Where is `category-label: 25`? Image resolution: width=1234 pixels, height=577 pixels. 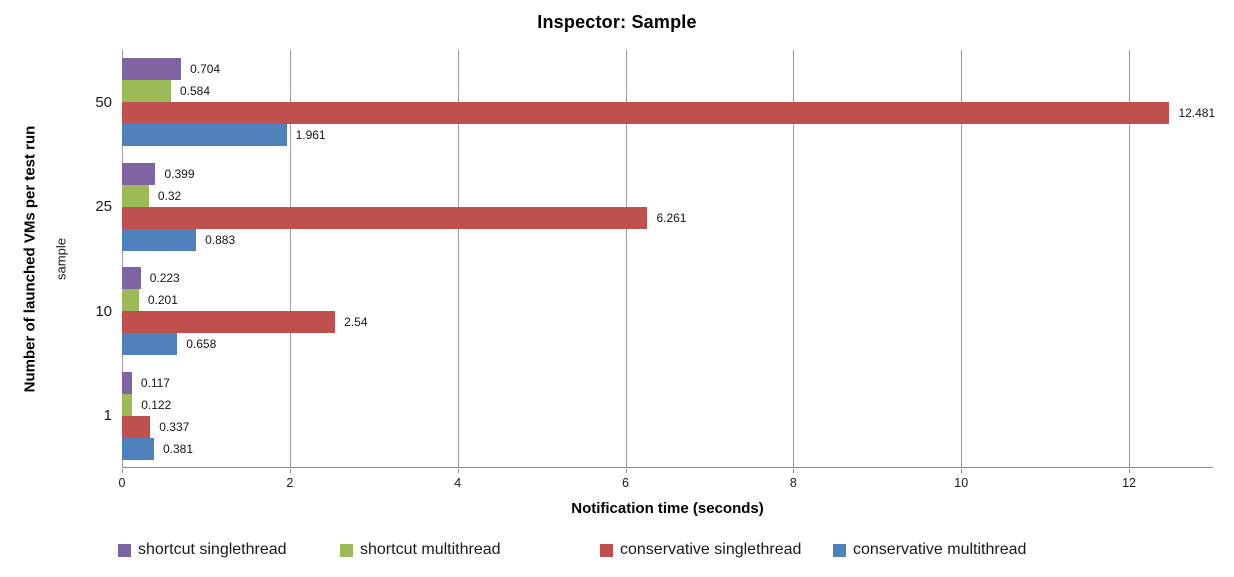
category-label: 25 is located at coordinates (103, 207).